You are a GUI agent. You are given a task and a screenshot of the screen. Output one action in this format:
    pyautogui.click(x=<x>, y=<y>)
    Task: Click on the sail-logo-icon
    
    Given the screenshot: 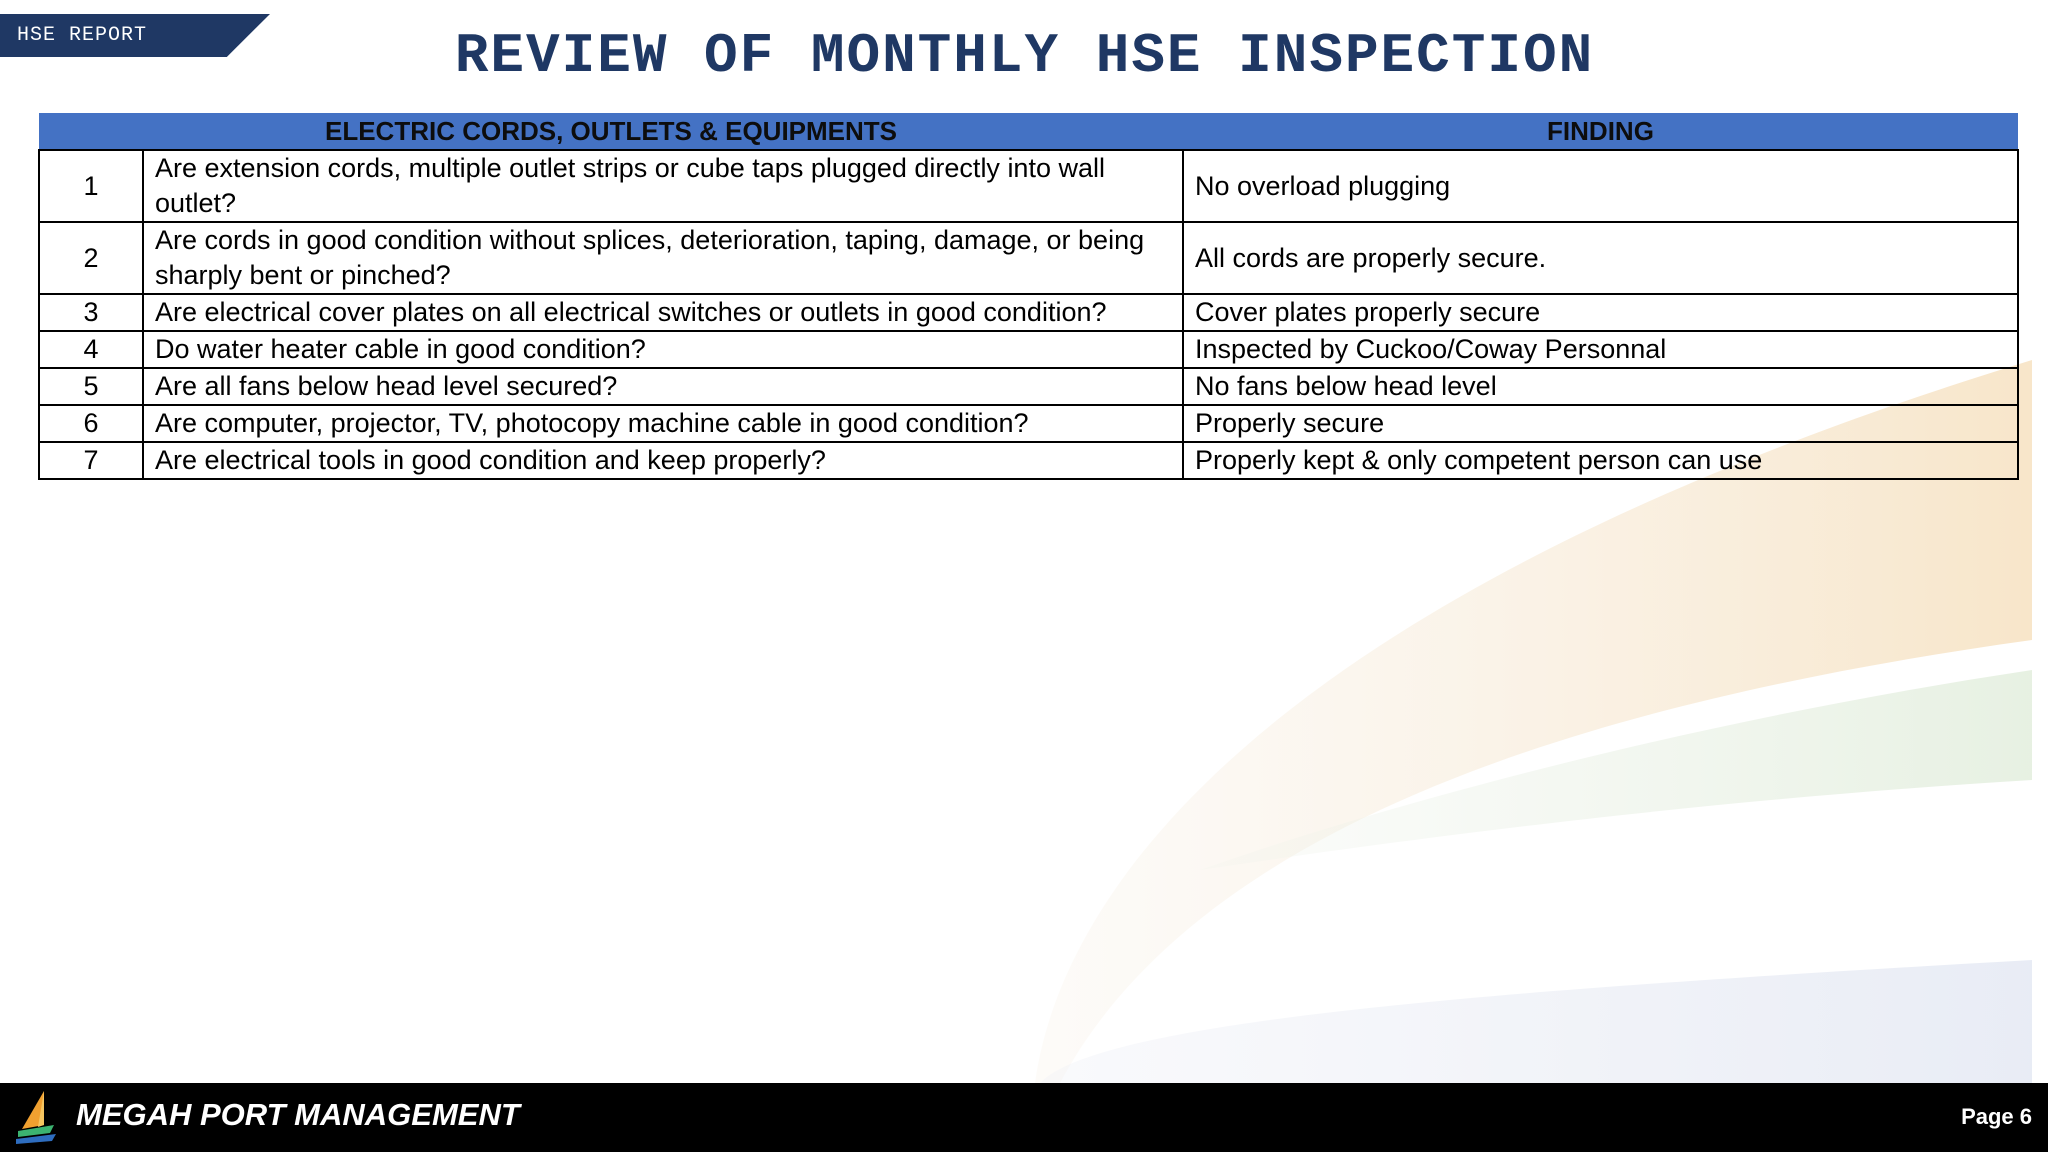 What is the action you would take?
    pyautogui.click(x=36, y=1117)
    